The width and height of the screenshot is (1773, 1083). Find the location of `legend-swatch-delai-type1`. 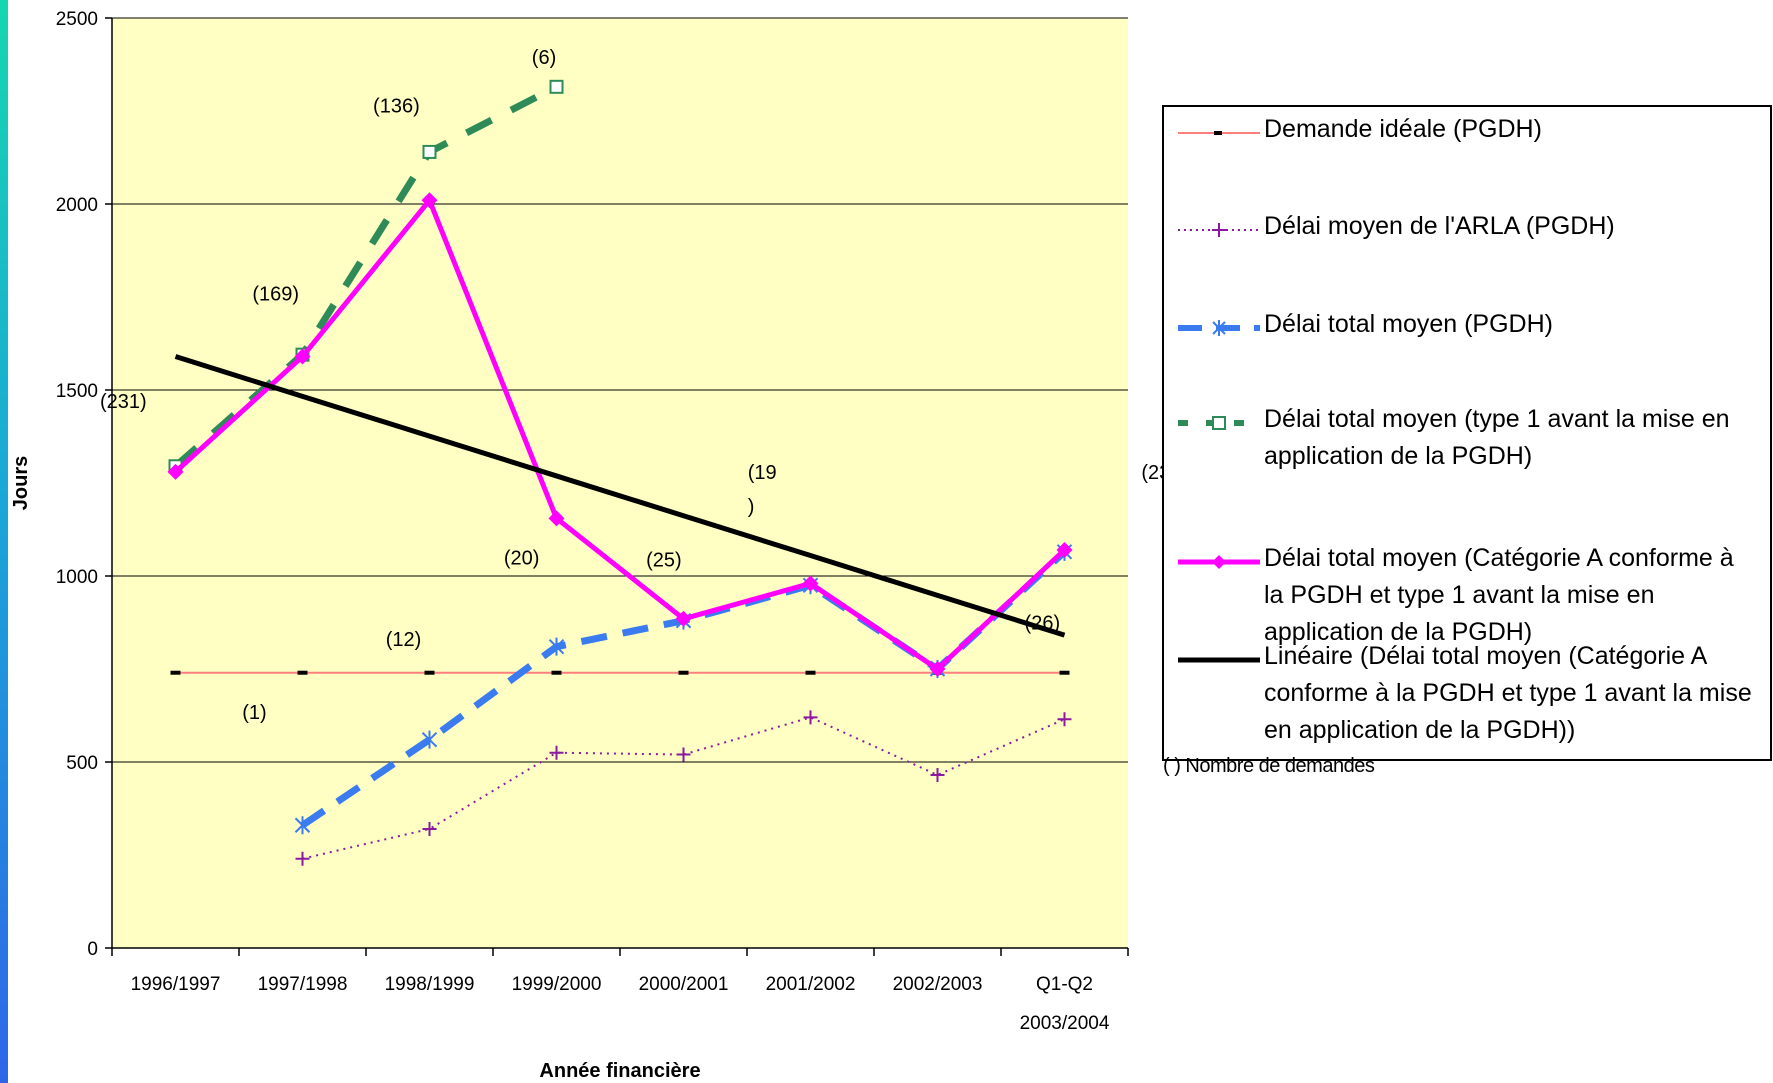

legend-swatch-delai-type1 is located at coordinates (1219, 423).